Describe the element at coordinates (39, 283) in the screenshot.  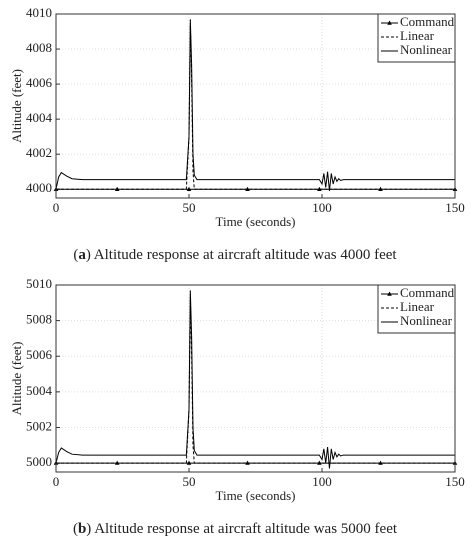
I see `y-tick-label: 5010` at that location.